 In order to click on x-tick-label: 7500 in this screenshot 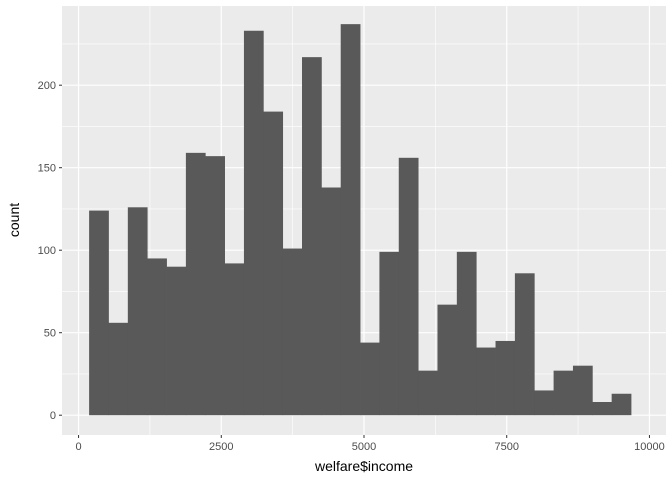, I will do `click(506, 447)`.